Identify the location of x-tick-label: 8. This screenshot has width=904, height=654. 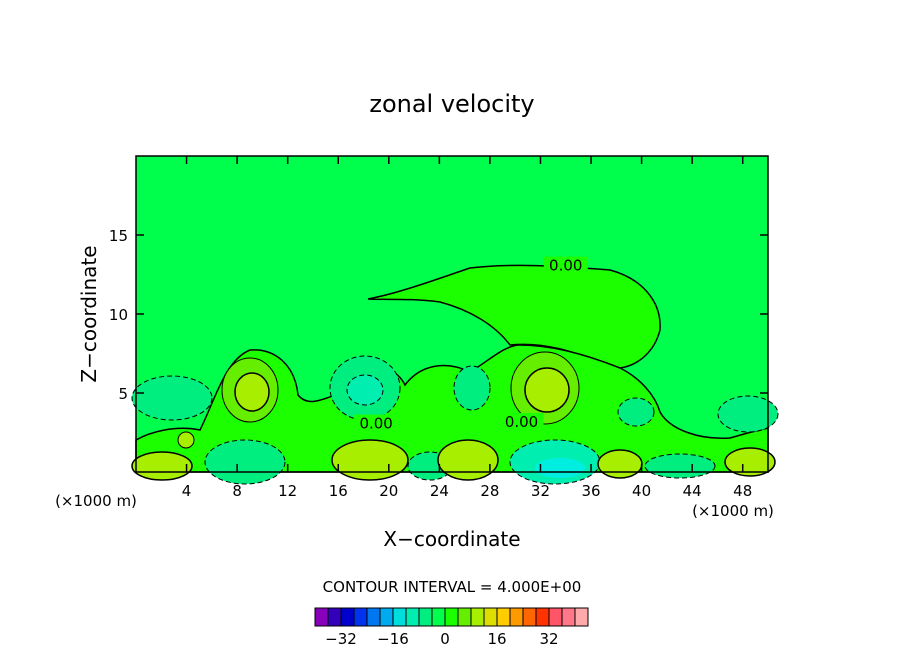
(237, 491).